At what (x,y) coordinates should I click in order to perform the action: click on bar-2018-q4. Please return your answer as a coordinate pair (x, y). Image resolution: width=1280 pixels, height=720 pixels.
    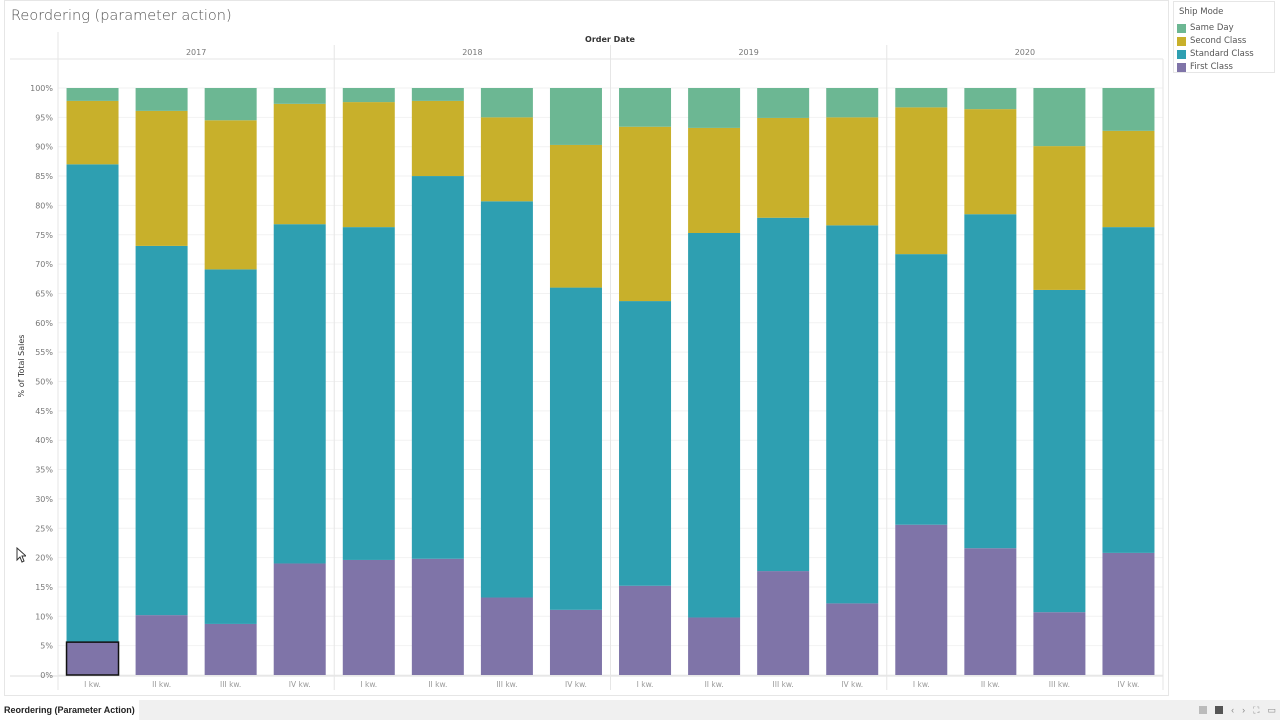
    Looking at the image, I should click on (575, 381).